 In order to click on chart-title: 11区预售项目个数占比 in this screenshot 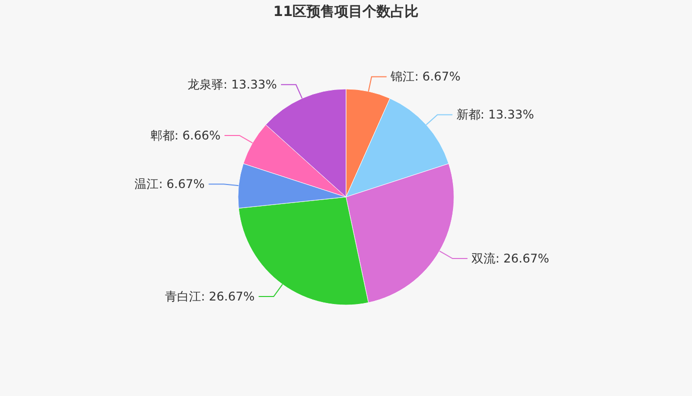, I will do `click(346, 12)`.